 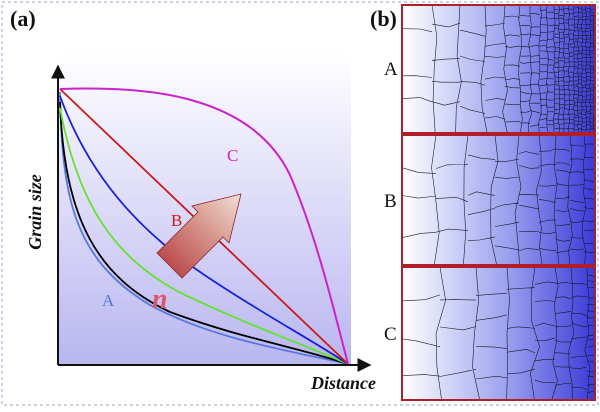 What do you see at coordinates (383, 18) in the screenshot?
I see `panel-b-label: (b)` at bounding box center [383, 18].